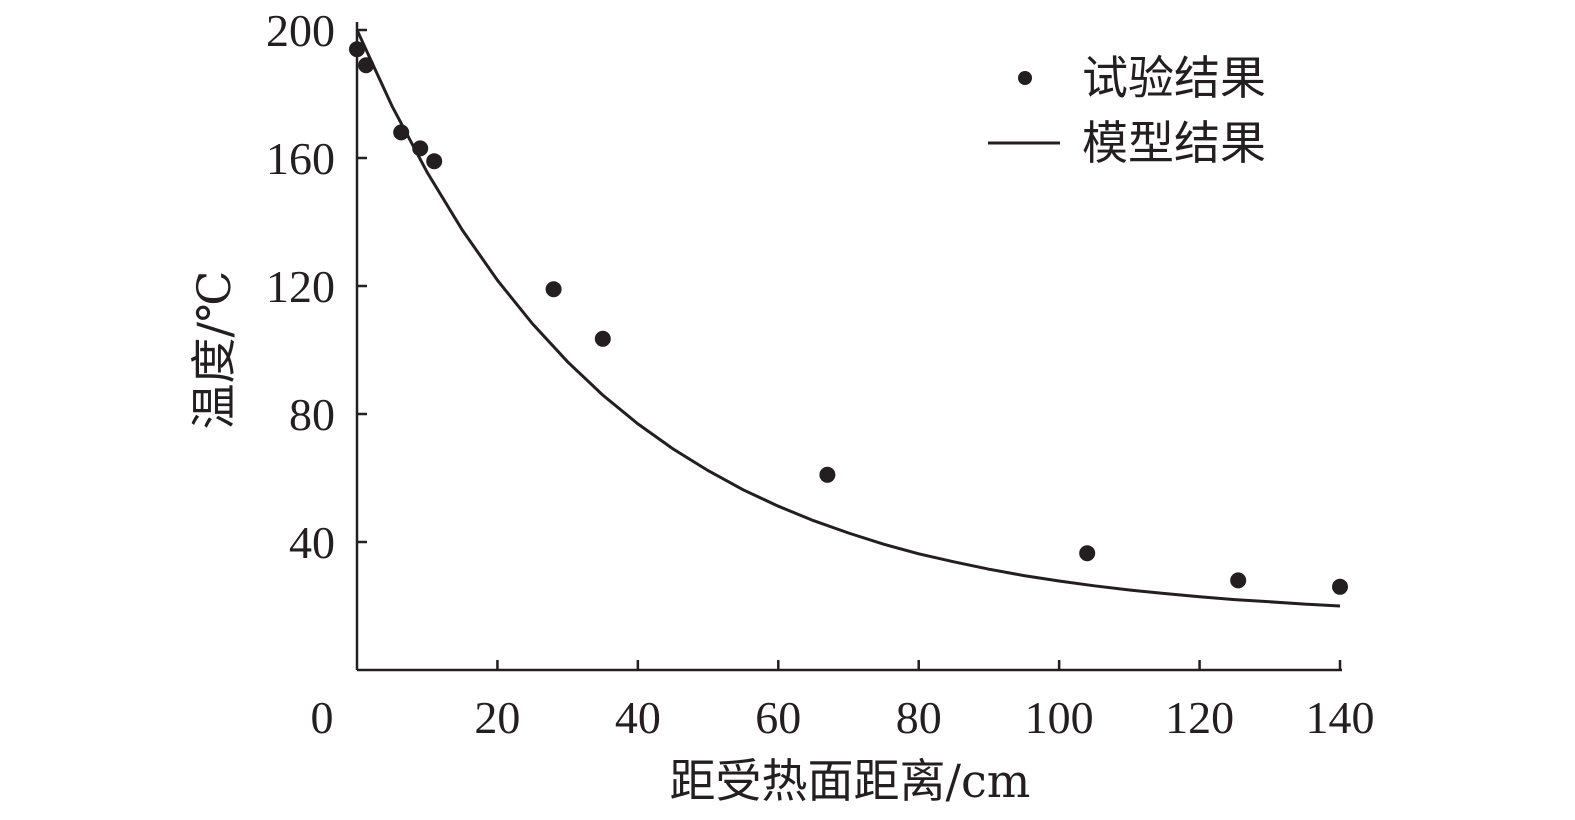  Describe the element at coordinates (778, 717) in the screenshot. I see `x-tick-label: 60` at that location.